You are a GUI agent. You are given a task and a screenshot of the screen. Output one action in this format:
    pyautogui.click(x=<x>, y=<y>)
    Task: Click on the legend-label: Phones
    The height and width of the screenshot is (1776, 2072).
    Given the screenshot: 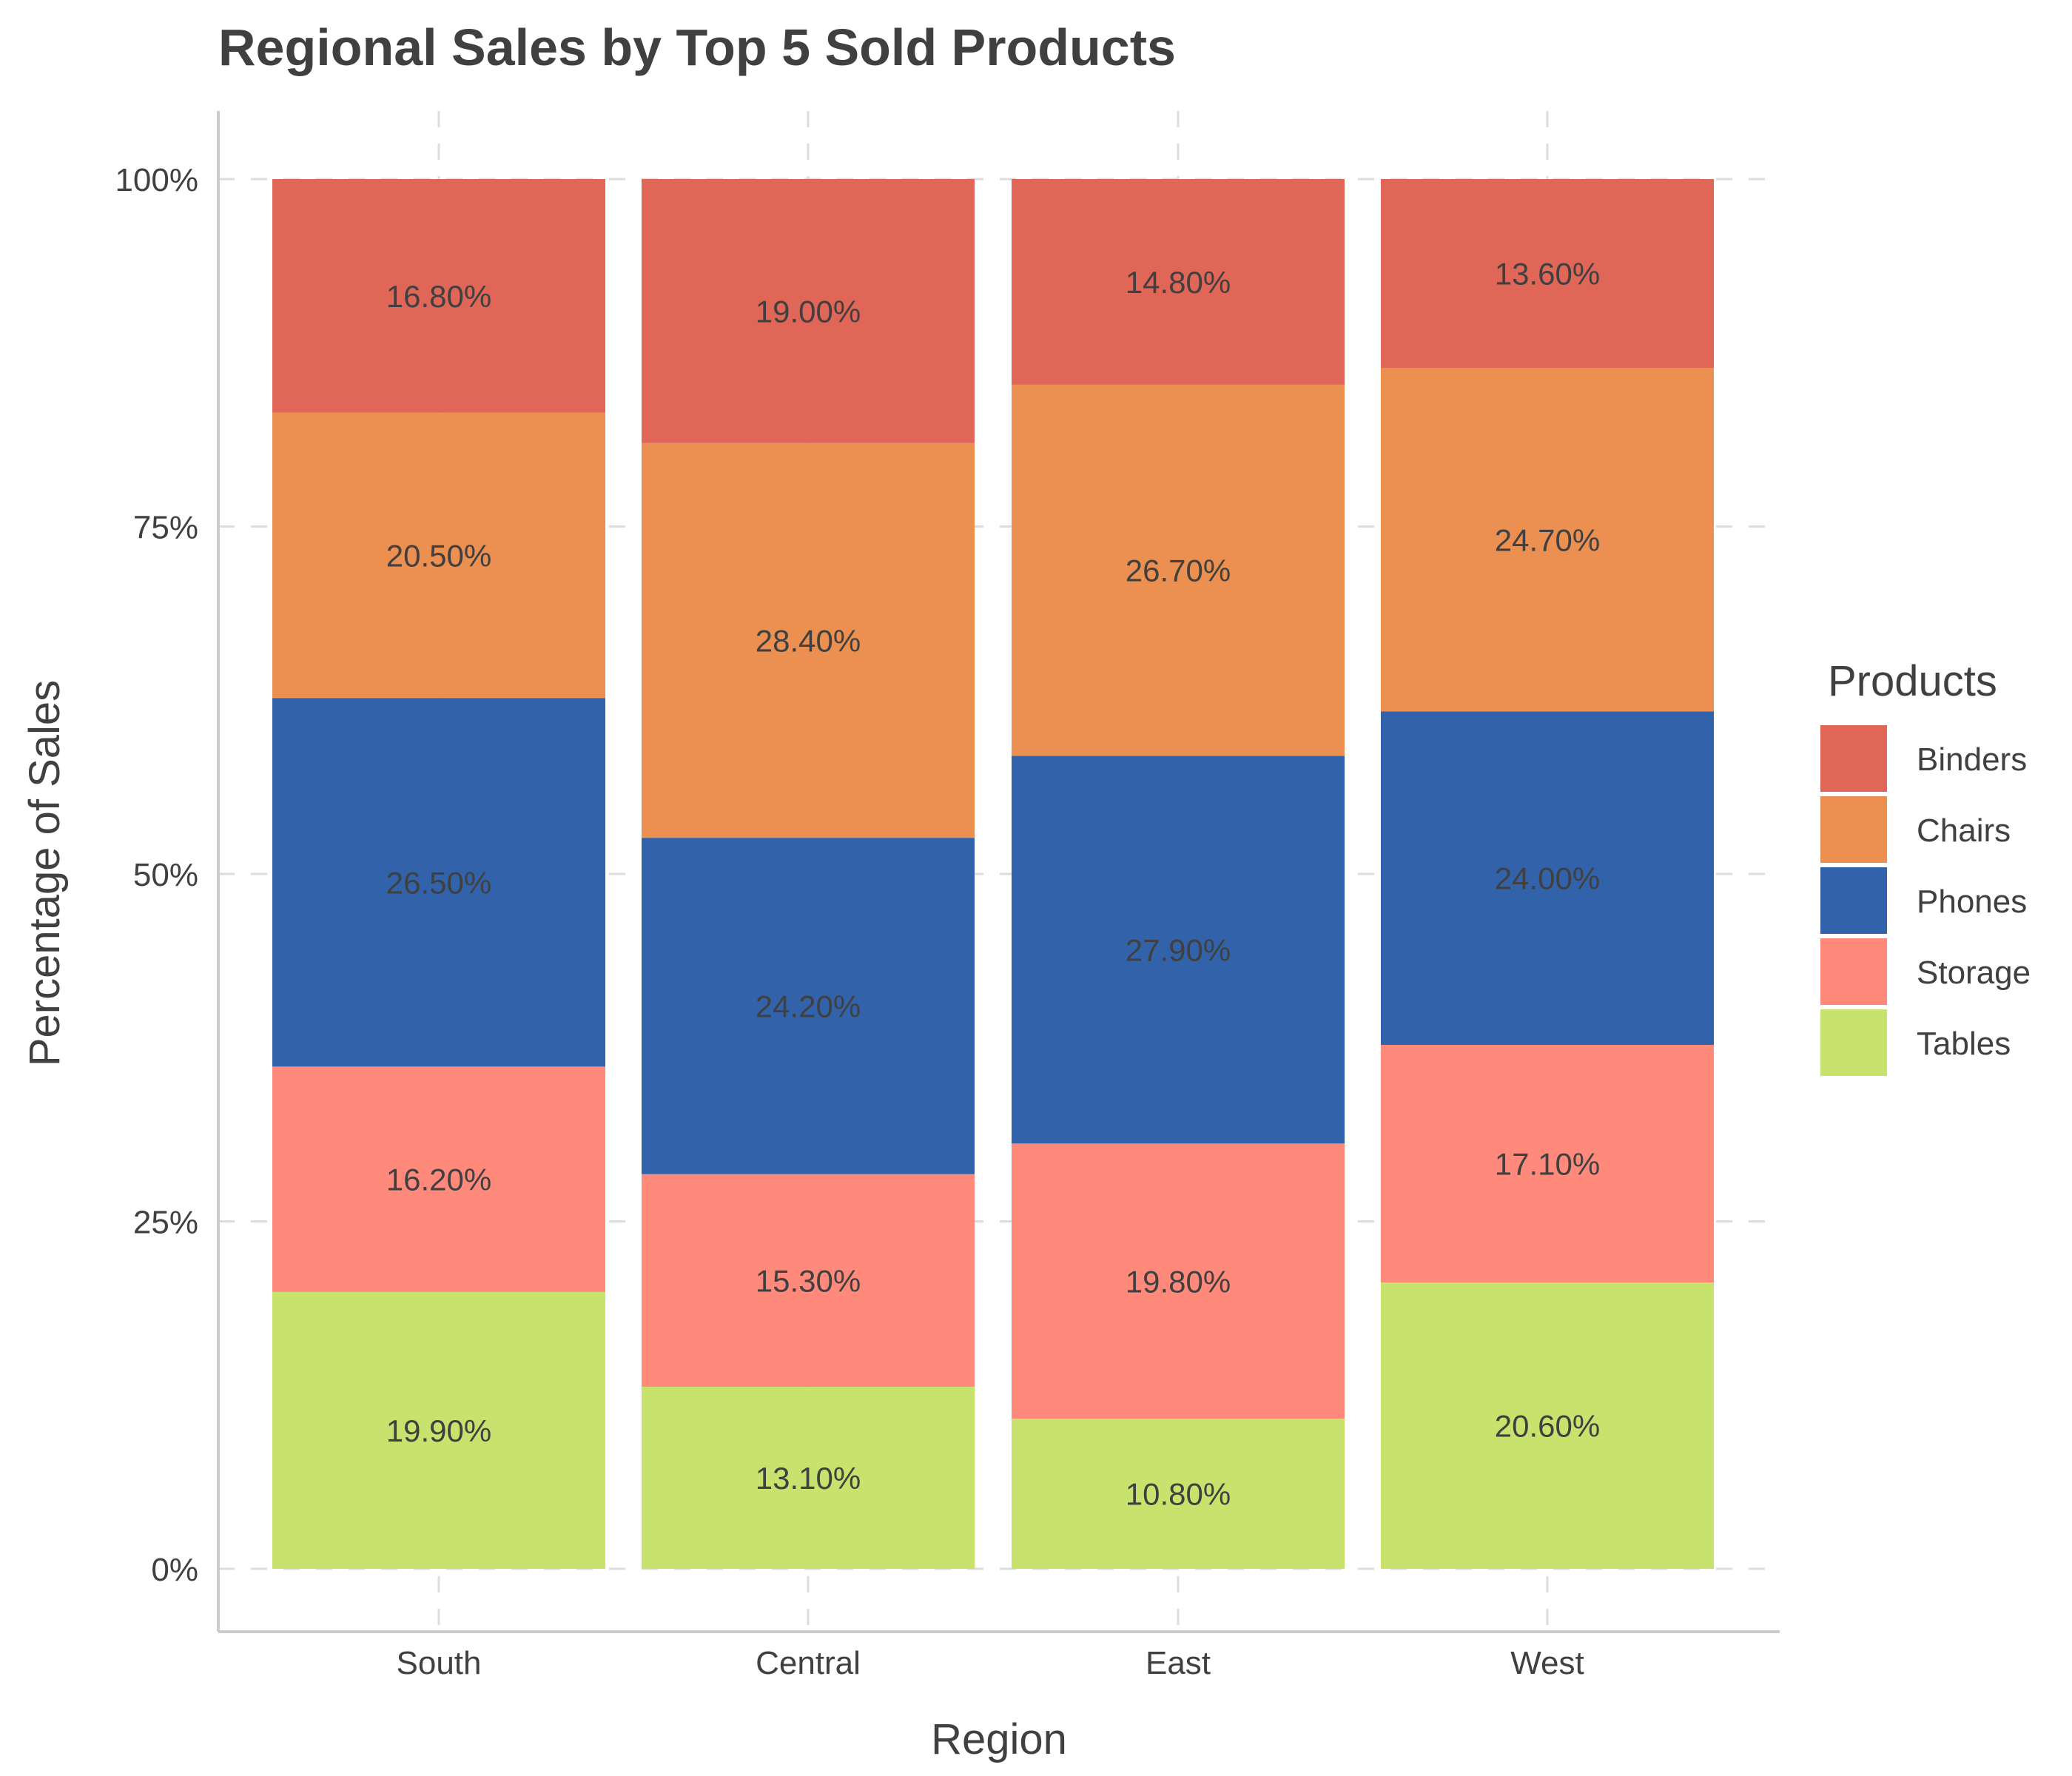 What is the action you would take?
    pyautogui.click(x=1972, y=902)
    